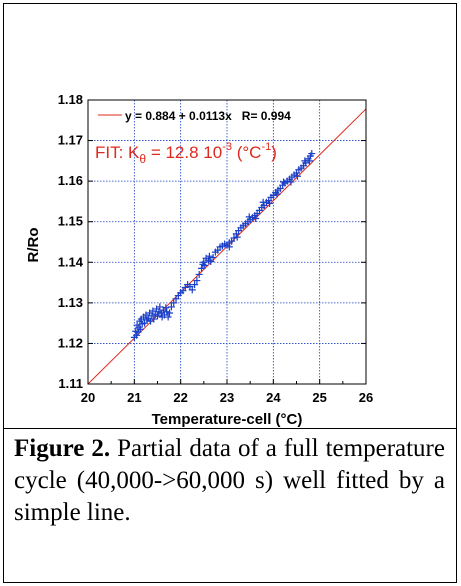 The image size is (461, 586). What do you see at coordinates (134, 397) in the screenshot?
I see `x-tick-label: 21` at bounding box center [134, 397].